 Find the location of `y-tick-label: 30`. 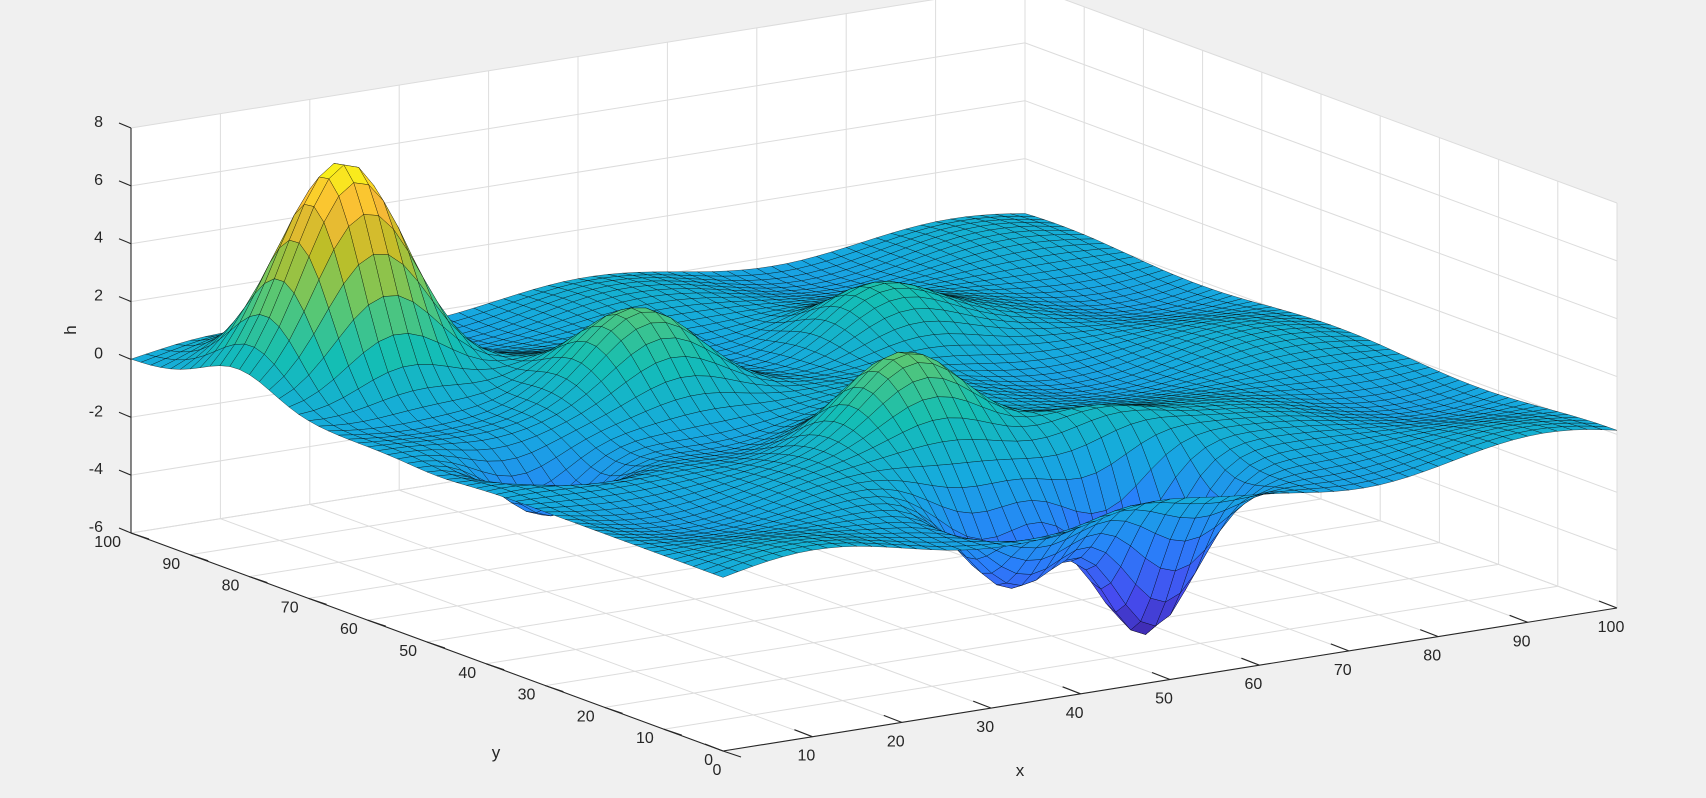

y-tick-label: 30 is located at coordinates (527, 695).